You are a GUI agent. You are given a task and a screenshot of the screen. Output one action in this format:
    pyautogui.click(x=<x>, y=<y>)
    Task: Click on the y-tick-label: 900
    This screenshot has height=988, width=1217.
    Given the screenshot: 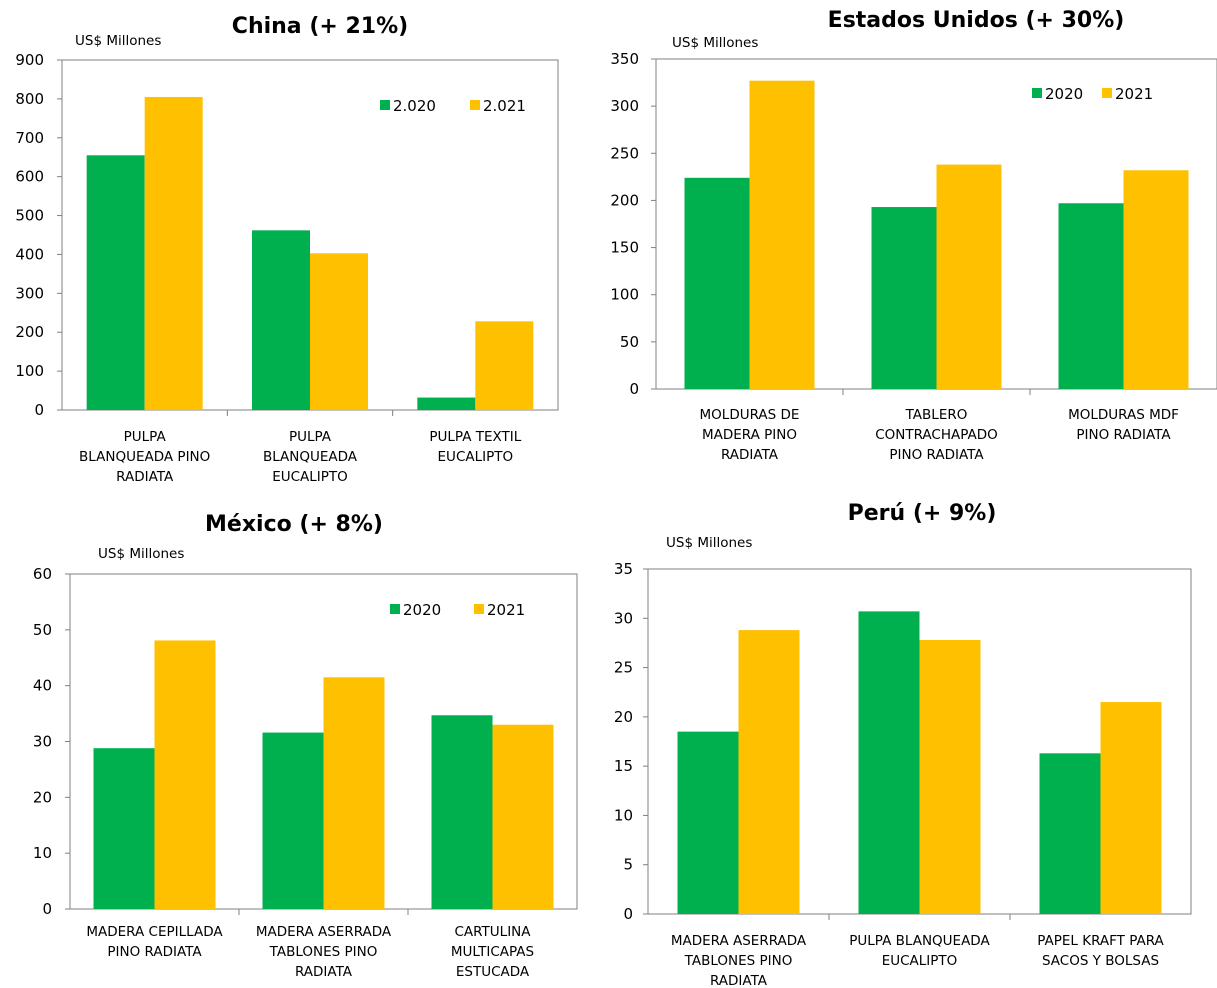 What is the action you would take?
    pyautogui.click(x=29, y=60)
    